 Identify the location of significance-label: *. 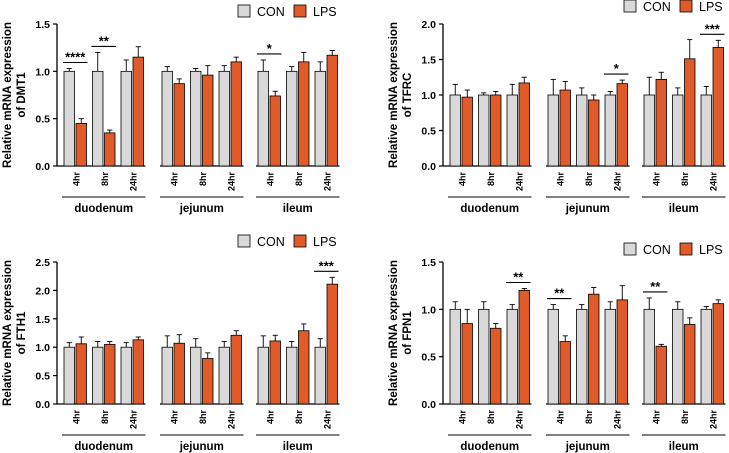
(270, 48).